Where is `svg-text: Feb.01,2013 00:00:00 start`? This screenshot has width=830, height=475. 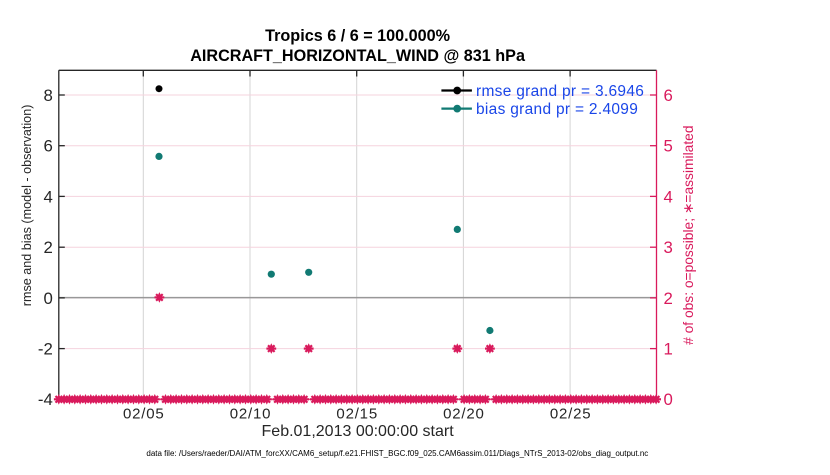
svg-text: Feb.01,2013 00:00:00 start is located at coordinates (358, 431).